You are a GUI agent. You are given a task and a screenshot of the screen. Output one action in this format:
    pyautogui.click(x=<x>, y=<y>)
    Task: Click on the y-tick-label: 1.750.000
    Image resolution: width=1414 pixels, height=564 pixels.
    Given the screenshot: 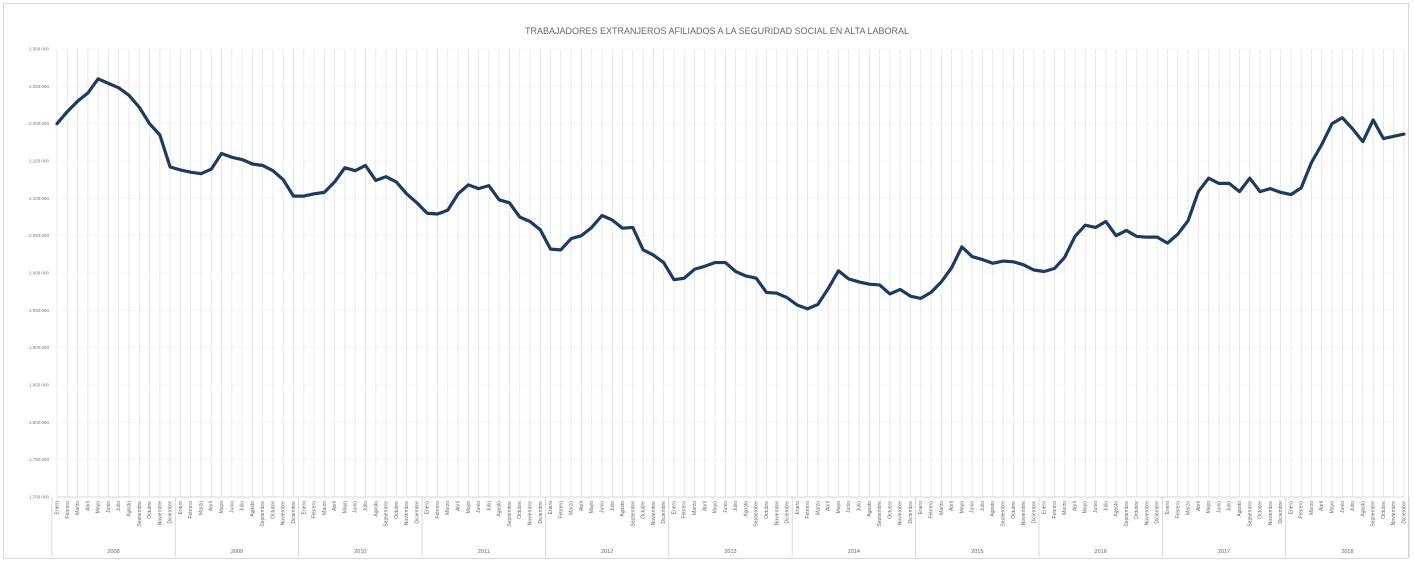 What is the action you would take?
    pyautogui.click(x=39, y=459)
    